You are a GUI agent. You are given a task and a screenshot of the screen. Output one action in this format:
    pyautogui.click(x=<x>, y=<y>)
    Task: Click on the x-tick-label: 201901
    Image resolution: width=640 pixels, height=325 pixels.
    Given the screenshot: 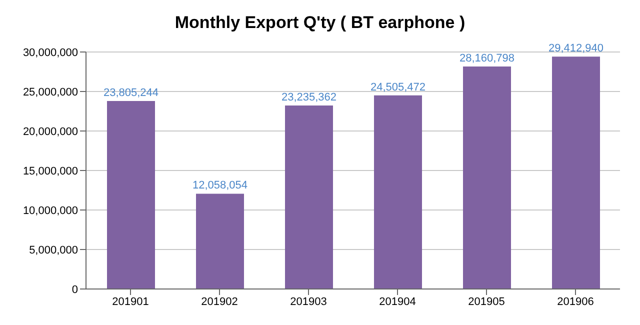 What is the action you would take?
    pyautogui.click(x=130, y=302)
    